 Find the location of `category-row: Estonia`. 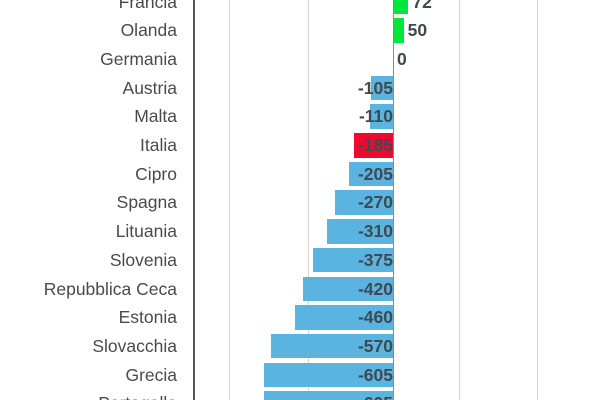

category-row: Estonia is located at coordinates (96, 317).